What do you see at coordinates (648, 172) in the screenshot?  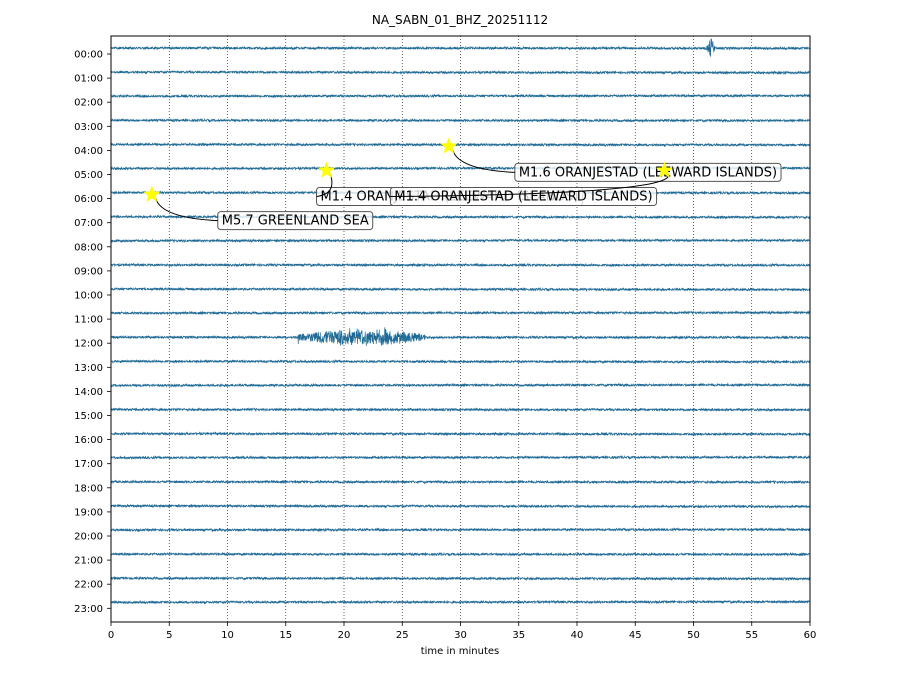 I see `event-label-0: M1.6 ORANJESTAD (LEEWARD ISLANDS)` at bounding box center [648, 172].